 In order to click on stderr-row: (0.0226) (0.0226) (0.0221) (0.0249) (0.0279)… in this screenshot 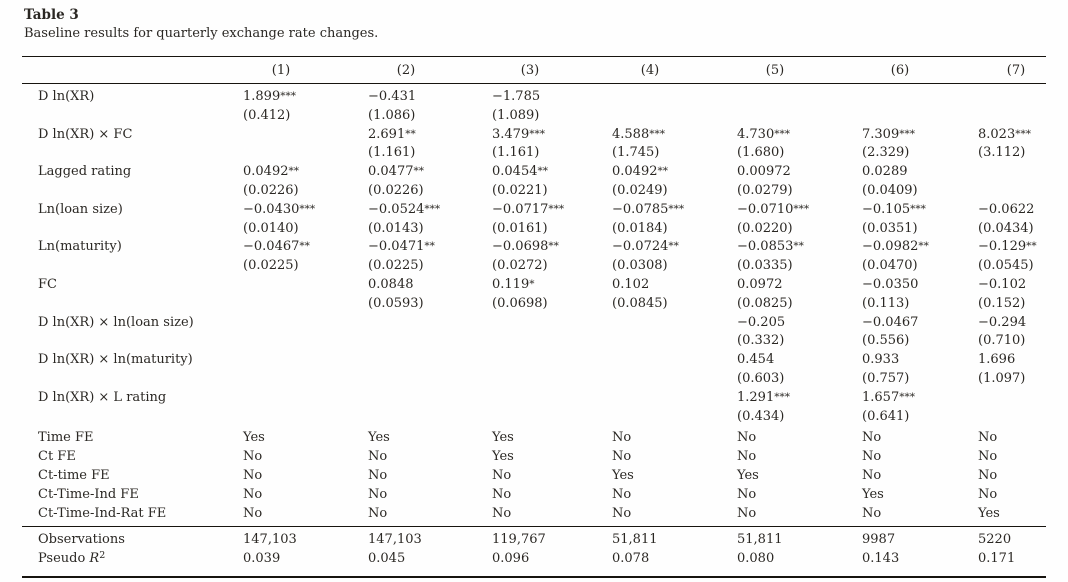, I will do `click(534, 191)`.